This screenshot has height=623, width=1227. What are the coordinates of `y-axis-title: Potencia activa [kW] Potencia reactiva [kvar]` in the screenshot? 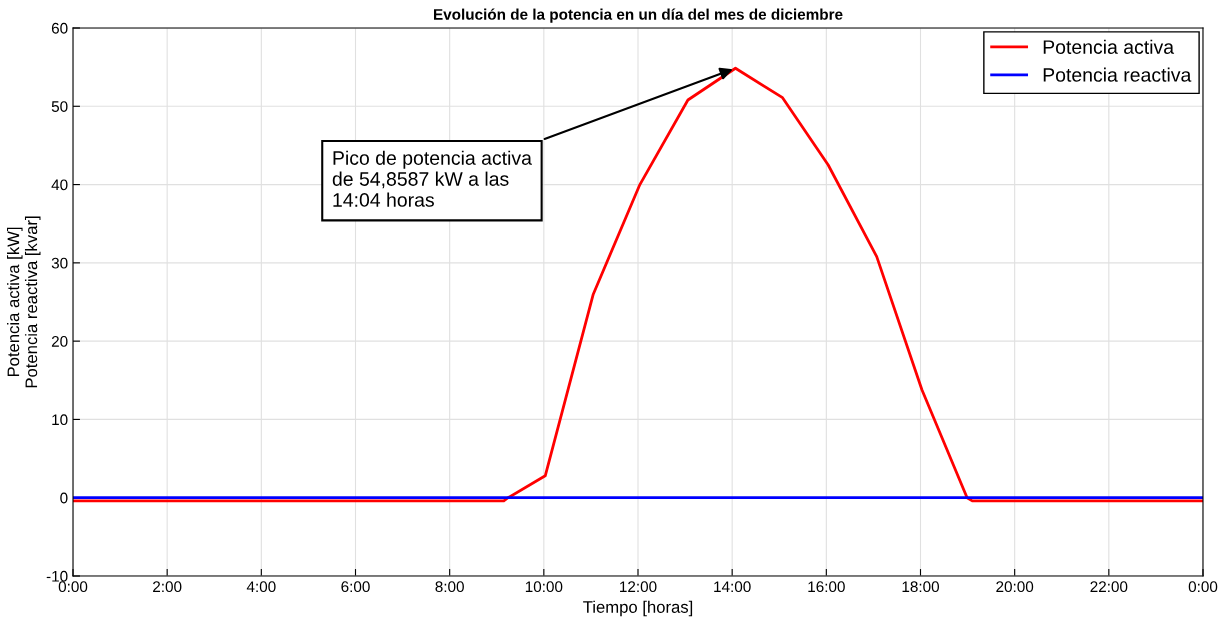 It's located at (24, 302).